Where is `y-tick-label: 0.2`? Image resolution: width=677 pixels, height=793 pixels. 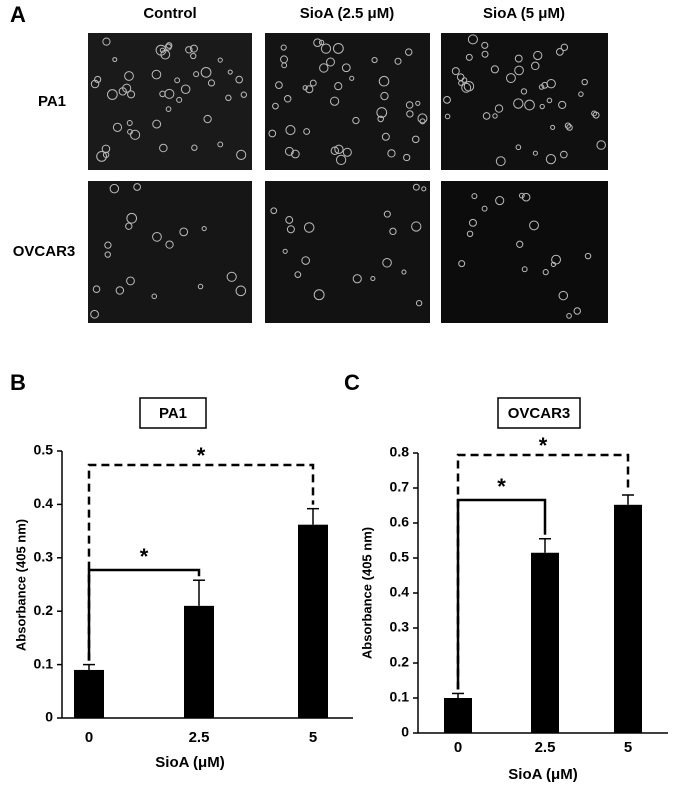
y-tick-label: 0.2 is located at coordinates (44, 610).